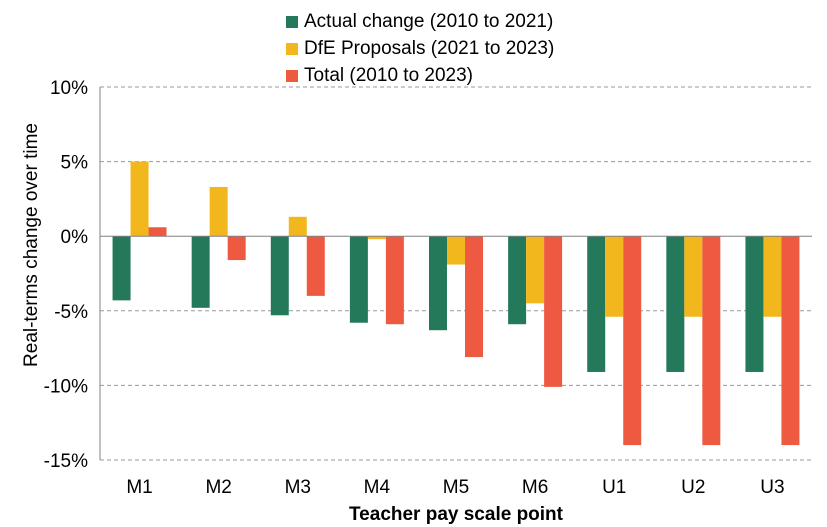 This screenshot has height=527, width=827. What do you see at coordinates (69, 88) in the screenshot?
I see `y-tick-label: 10%` at bounding box center [69, 88].